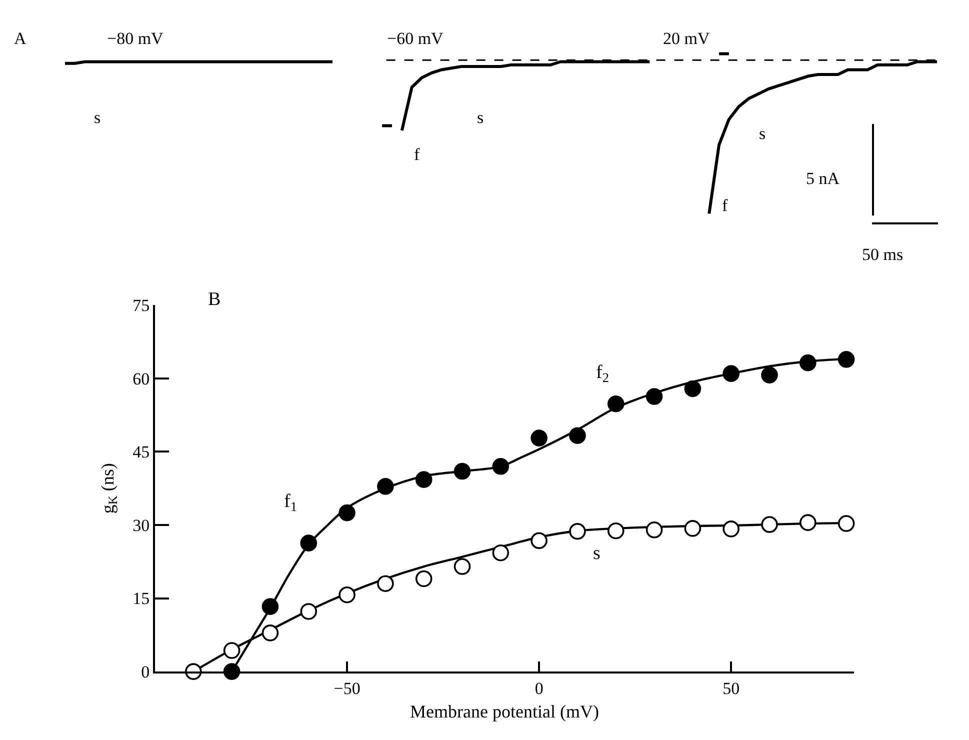  What do you see at coordinates (141, 525) in the screenshot?
I see `y-tick-label: 30` at bounding box center [141, 525].